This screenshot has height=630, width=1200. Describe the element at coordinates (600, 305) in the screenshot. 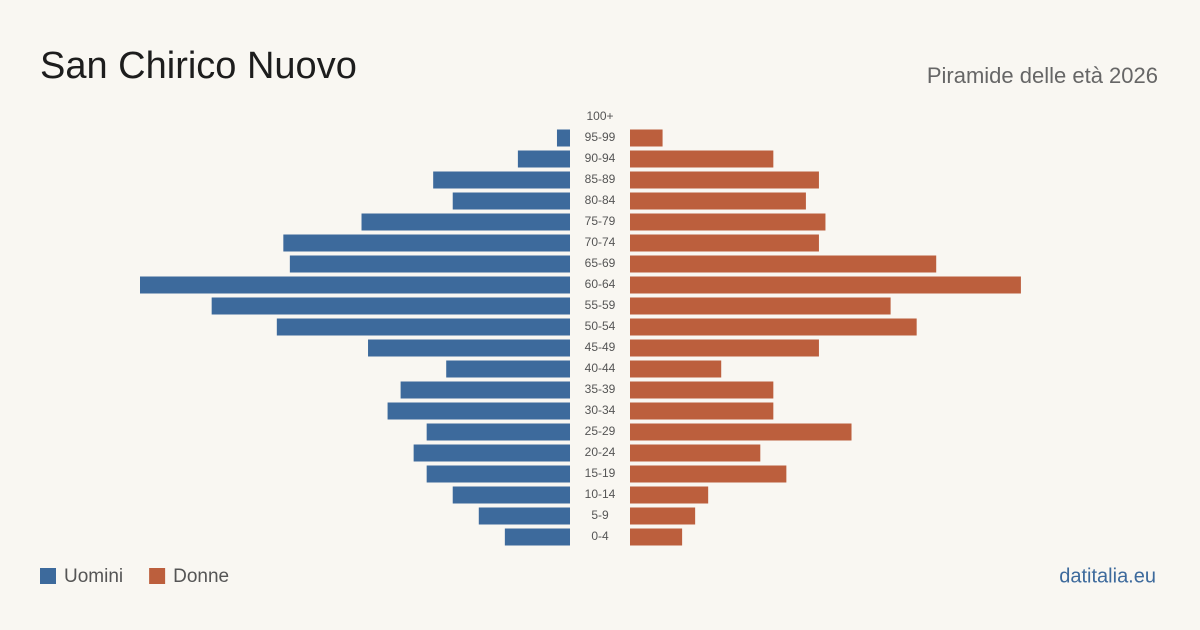

I see `age-label: 55-59` at that location.